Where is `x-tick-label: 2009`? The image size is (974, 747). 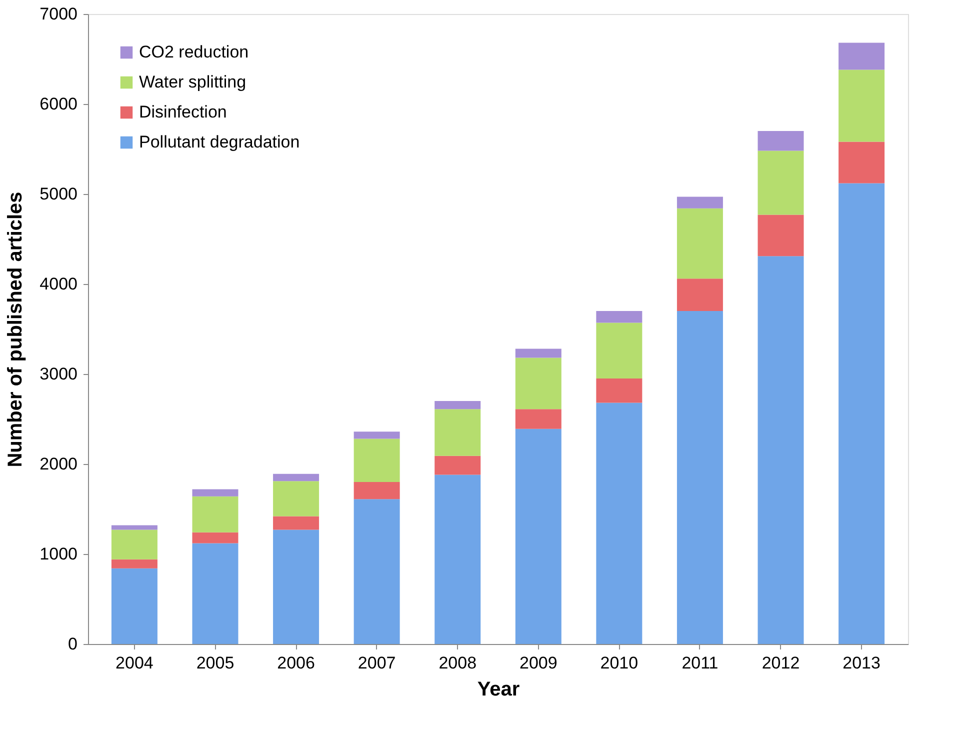
x-tick-label: 2009 is located at coordinates (538, 663).